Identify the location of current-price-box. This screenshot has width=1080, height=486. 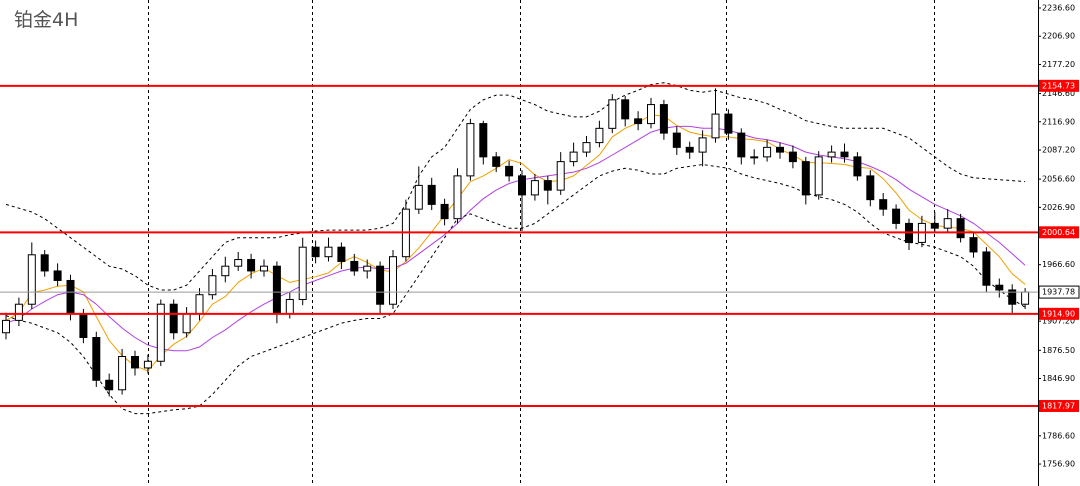
(1059, 292).